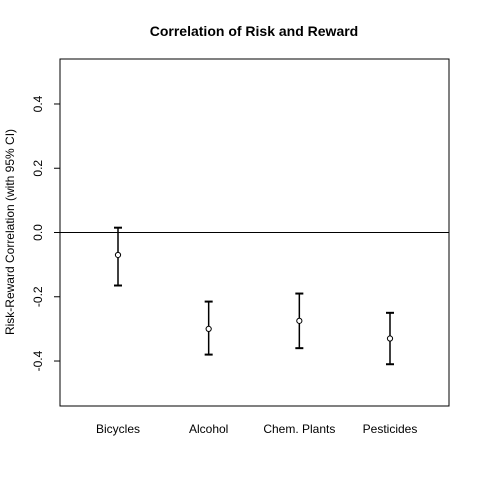  What do you see at coordinates (38, 168) in the screenshot?
I see `y-tick-label: 0.2` at bounding box center [38, 168].